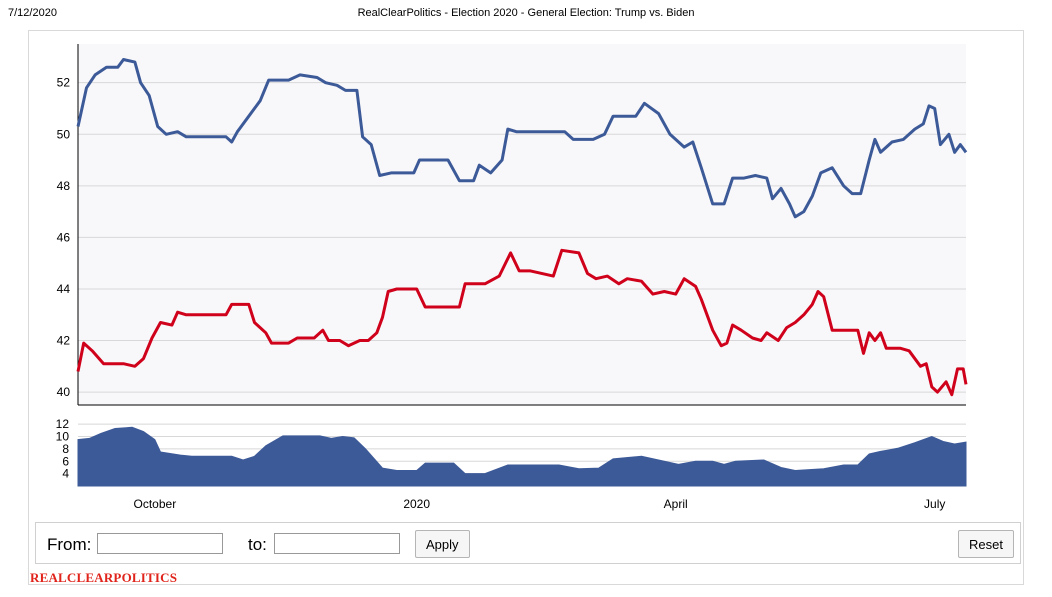 The width and height of the screenshot is (1052, 597). Describe the element at coordinates (65, 461) in the screenshot. I see `navigator-y-tick-label: 6` at that location.